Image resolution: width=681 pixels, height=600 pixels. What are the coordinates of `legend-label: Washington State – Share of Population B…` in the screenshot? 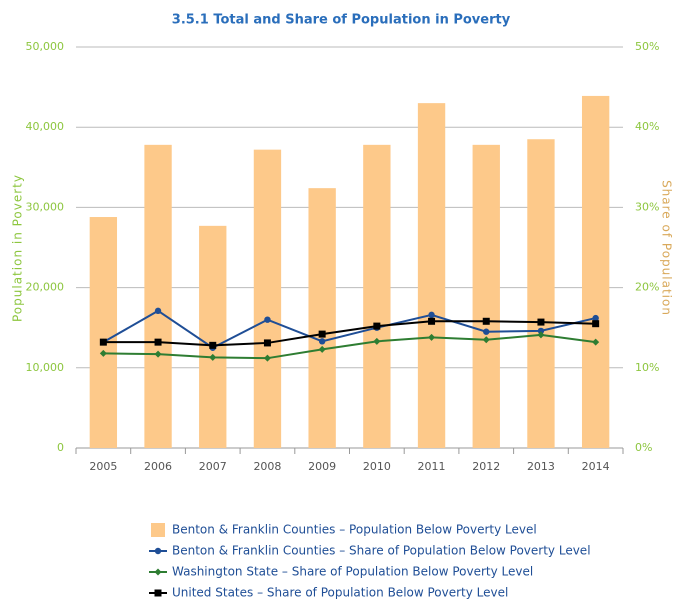 It's located at (352, 572).